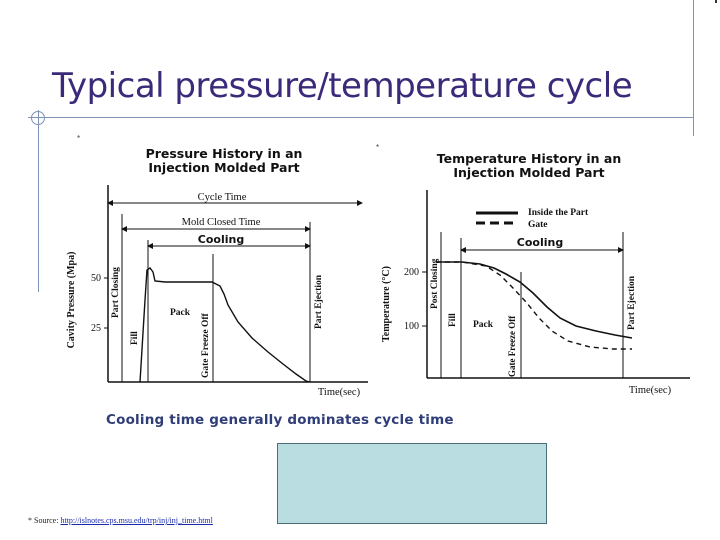 The width and height of the screenshot is (720, 540). Describe the element at coordinates (221, 222) in the screenshot. I see `pressure-mold-closed-label: Mold Closed Time` at that location.